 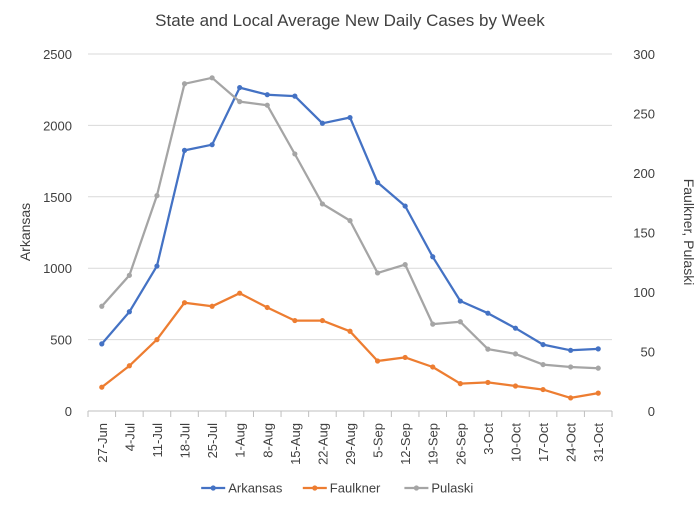 What do you see at coordinates (644, 54) in the screenshot?
I see `right-tick-label: 300` at bounding box center [644, 54].